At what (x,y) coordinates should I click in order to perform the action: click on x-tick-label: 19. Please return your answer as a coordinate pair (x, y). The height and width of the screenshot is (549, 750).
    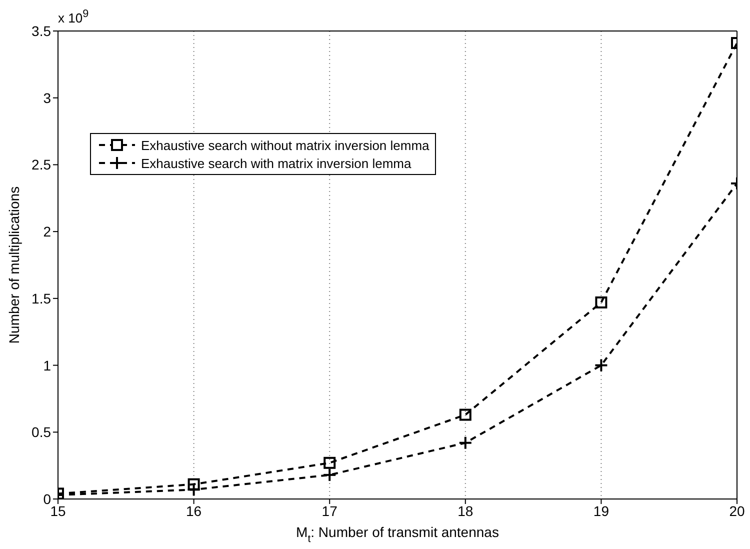
    Looking at the image, I should click on (601, 510).